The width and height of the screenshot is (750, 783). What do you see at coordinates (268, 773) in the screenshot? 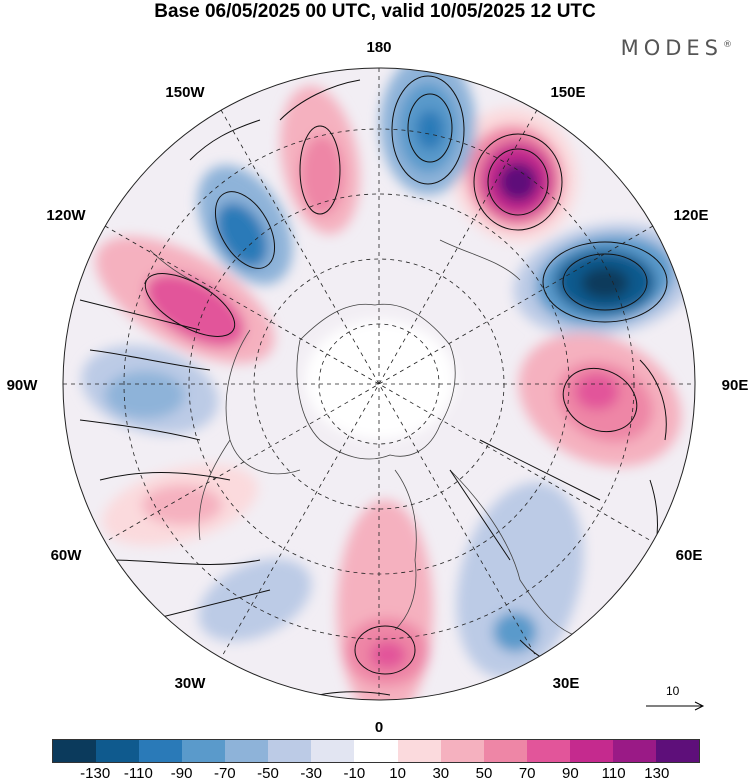
I see `colorbar-tick-label: -50` at bounding box center [268, 773].